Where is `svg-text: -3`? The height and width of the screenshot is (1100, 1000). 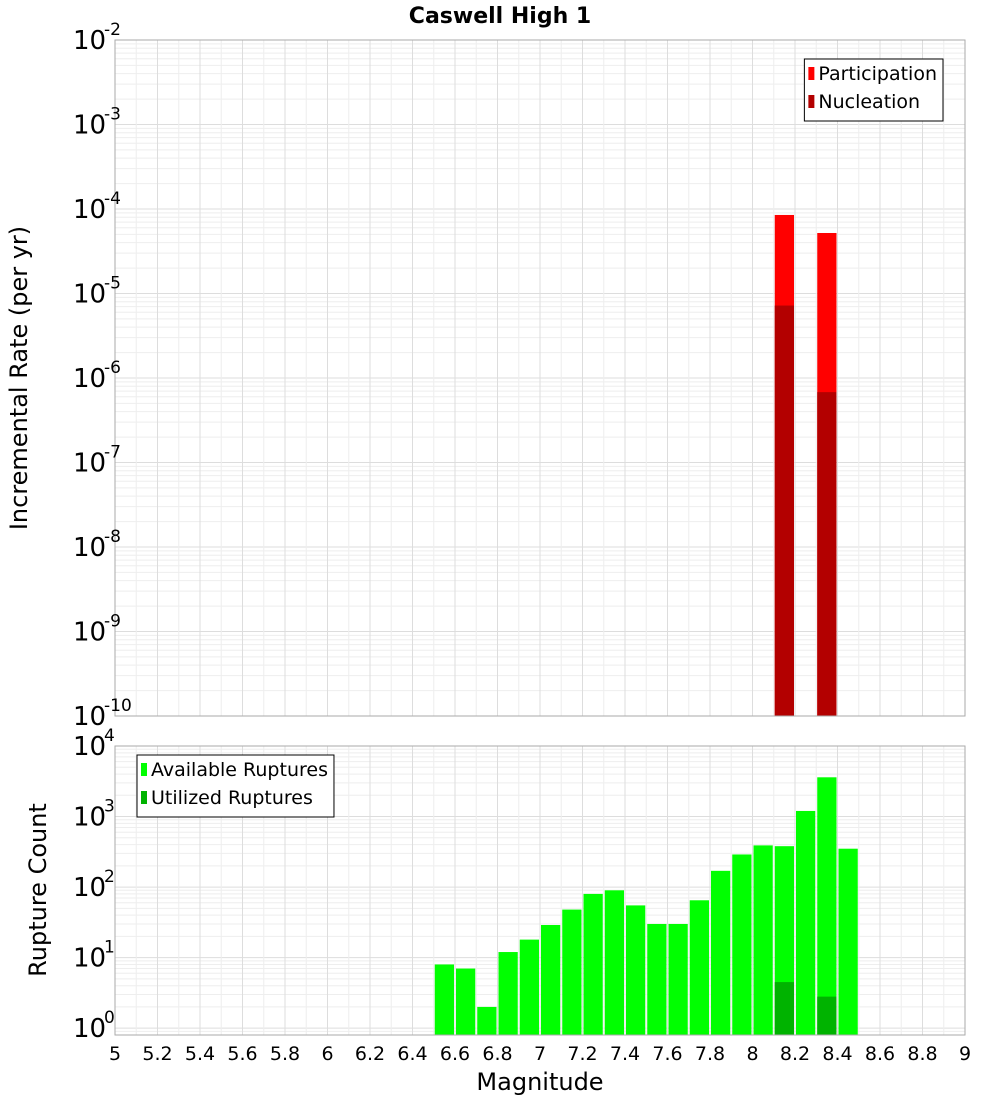 svg-text: -3 is located at coordinates (112, 115).